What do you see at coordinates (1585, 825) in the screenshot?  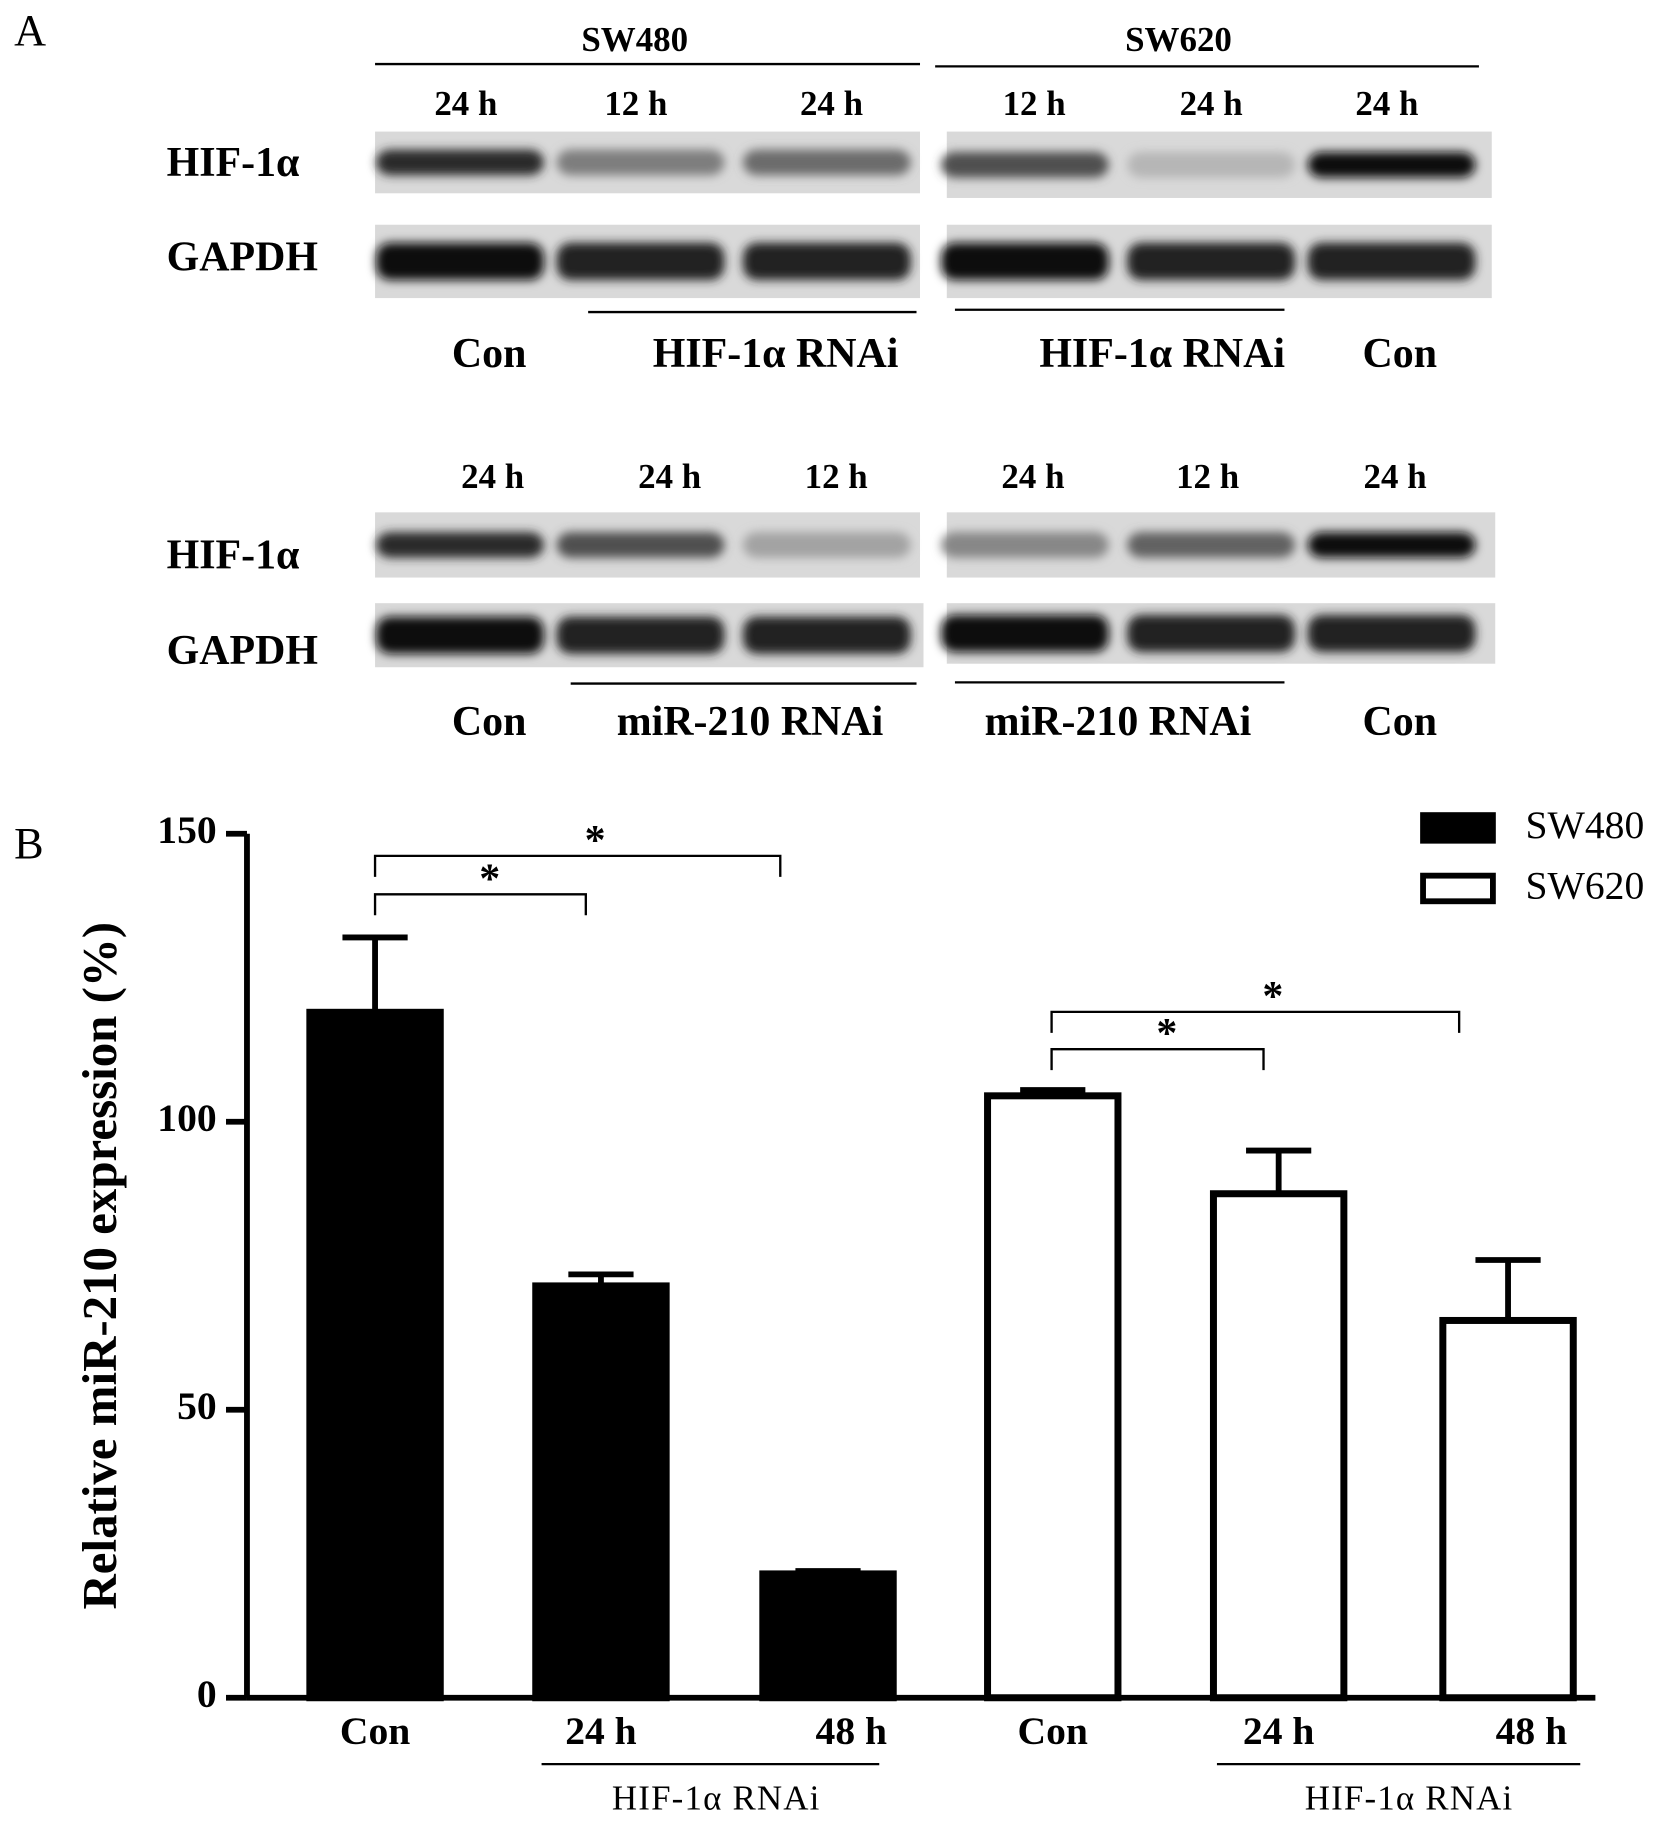 I see `legend-label: SW480` at bounding box center [1585, 825].